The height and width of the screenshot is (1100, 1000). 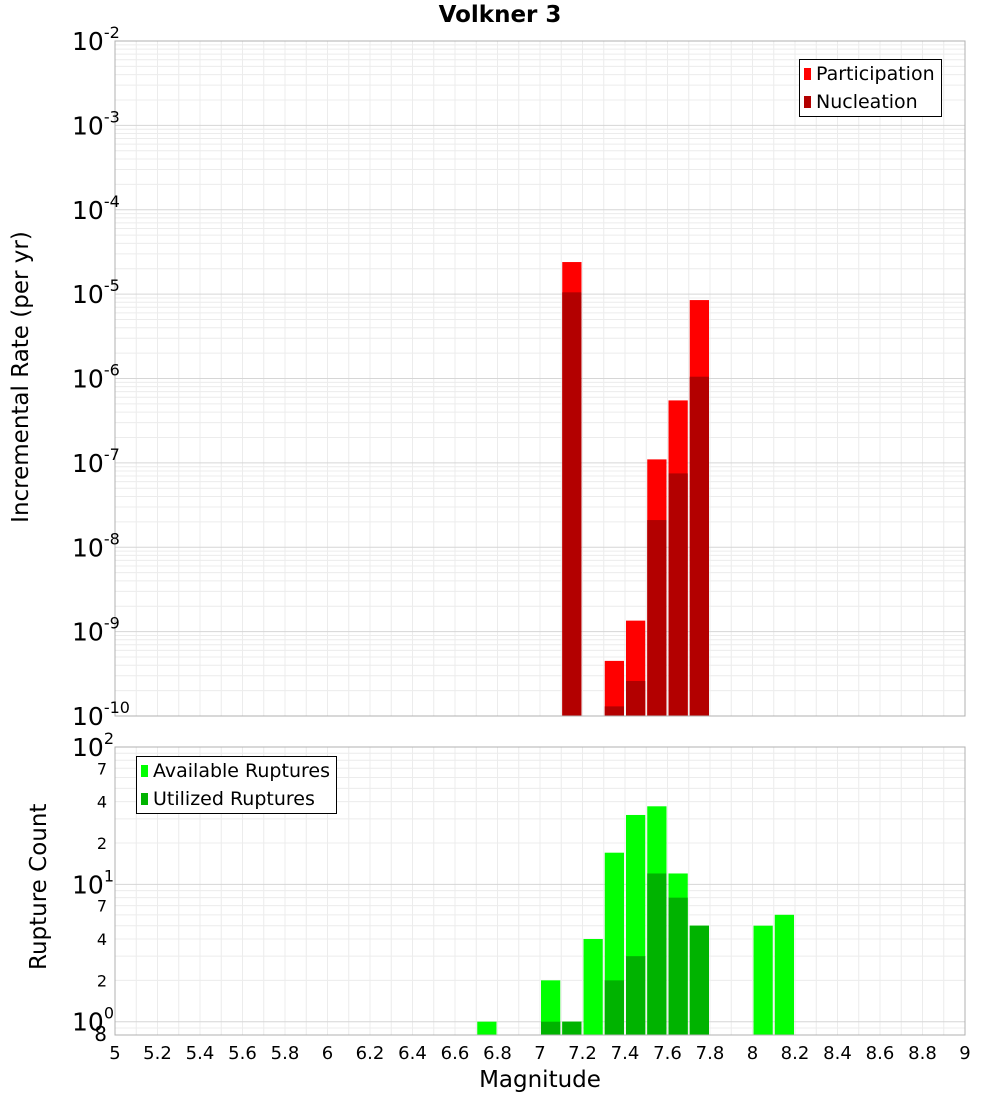 What do you see at coordinates (500, 15) in the screenshot?
I see `chart-title: Volkner 3` at bounding box center [500, 15].